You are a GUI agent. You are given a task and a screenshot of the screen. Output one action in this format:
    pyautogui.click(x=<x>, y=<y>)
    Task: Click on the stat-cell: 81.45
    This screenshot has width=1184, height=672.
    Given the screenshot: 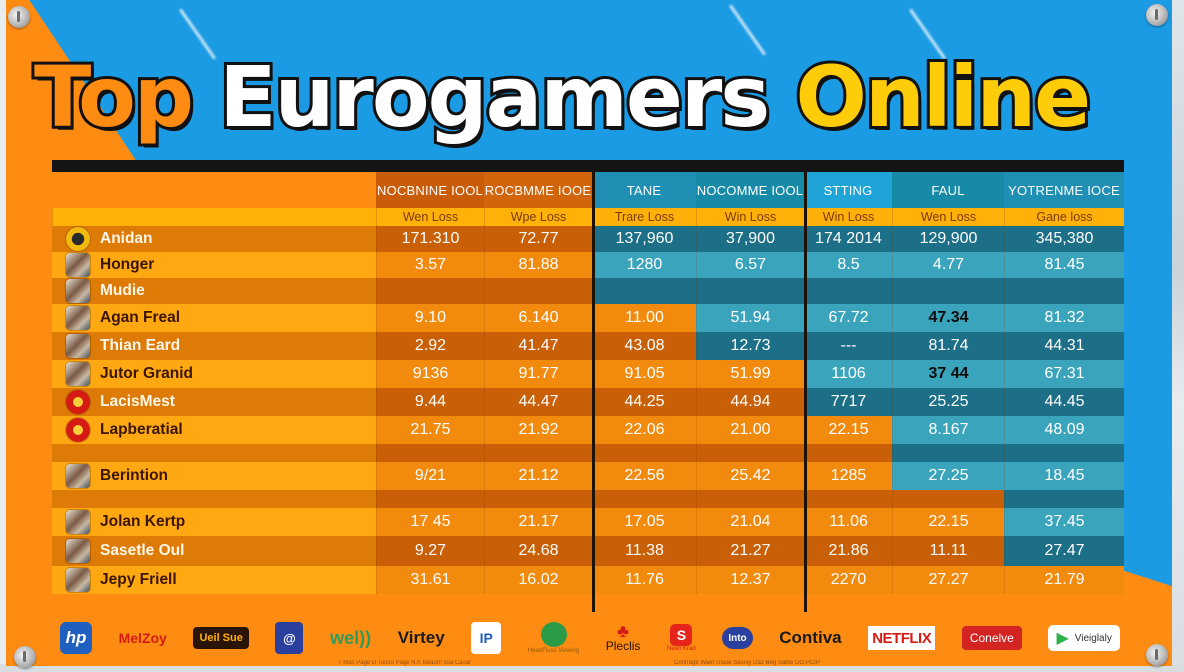 What is the action you would take?
    pyautogui.click(x=1064, y=265)
    